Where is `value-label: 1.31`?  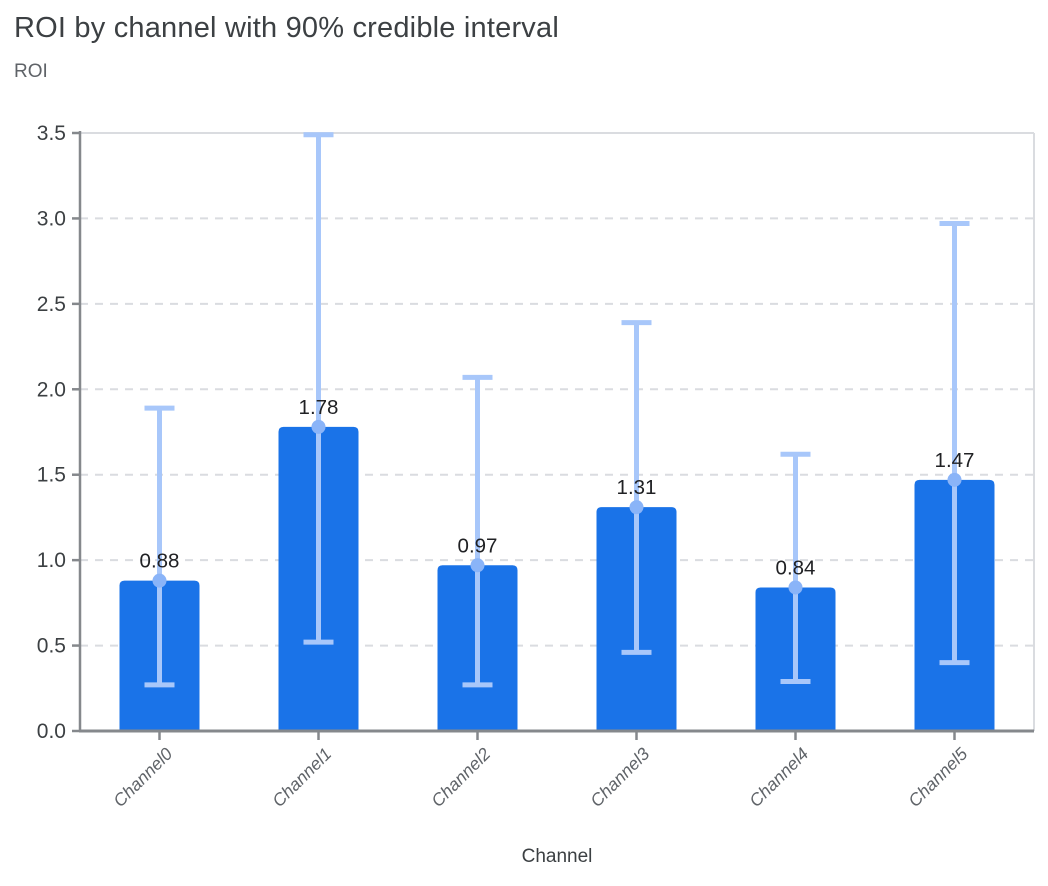
value-label: 1.31 is located at coordinates (637, 487).